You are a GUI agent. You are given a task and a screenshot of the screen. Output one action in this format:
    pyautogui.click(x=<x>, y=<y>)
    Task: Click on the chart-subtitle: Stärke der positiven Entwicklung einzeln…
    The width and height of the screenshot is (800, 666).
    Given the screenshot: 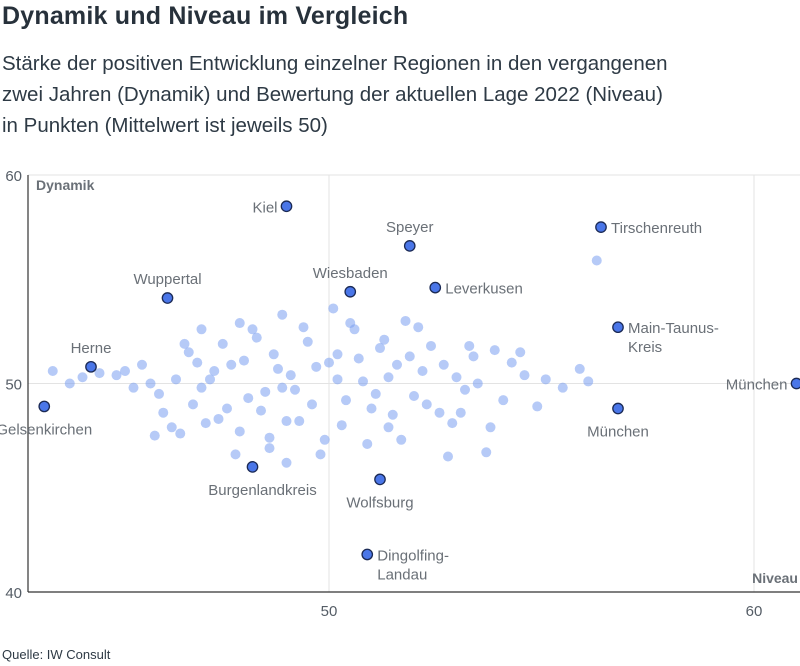 What is the action you would take?
    pyautogui.click(x=400, y=94)
    